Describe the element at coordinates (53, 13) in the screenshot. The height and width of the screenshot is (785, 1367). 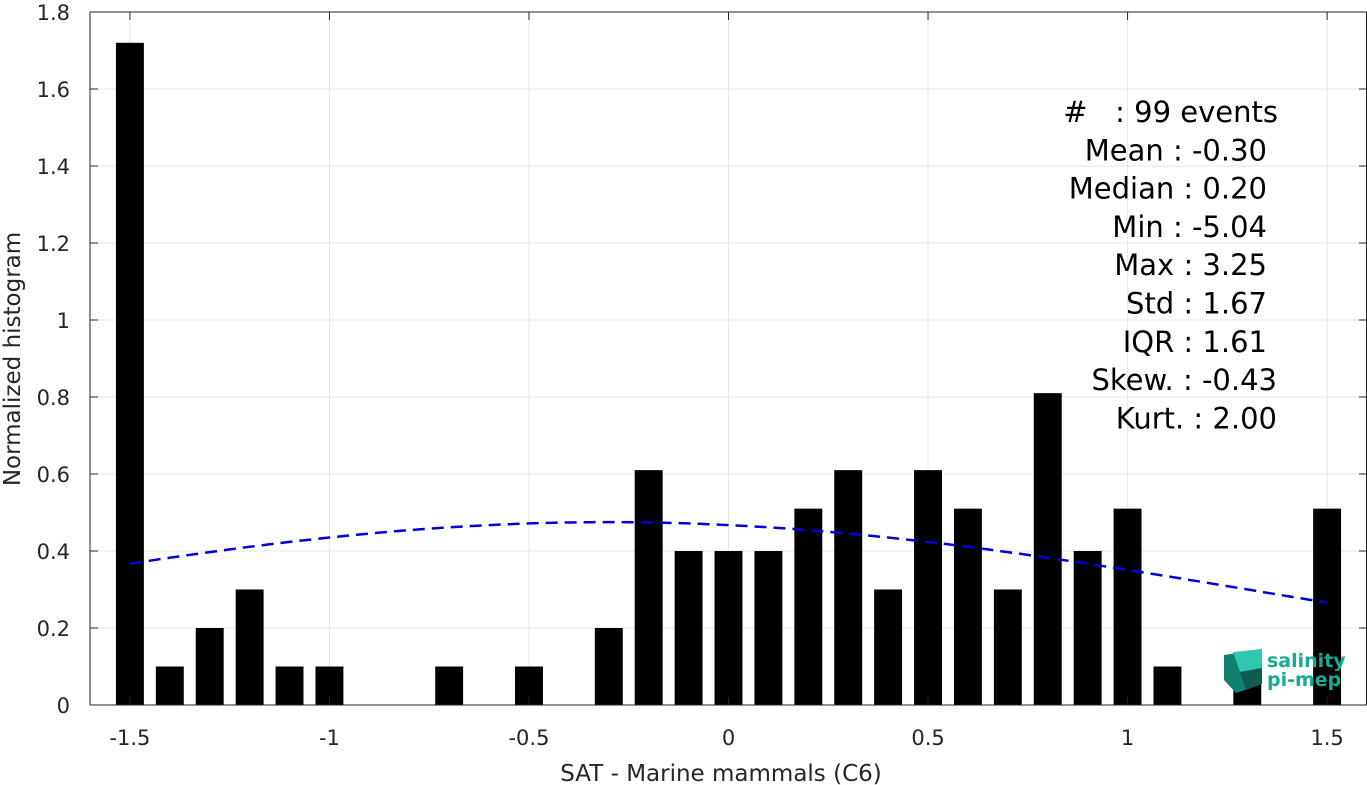
I see `y-tick-label-9: 1.8` at that location.